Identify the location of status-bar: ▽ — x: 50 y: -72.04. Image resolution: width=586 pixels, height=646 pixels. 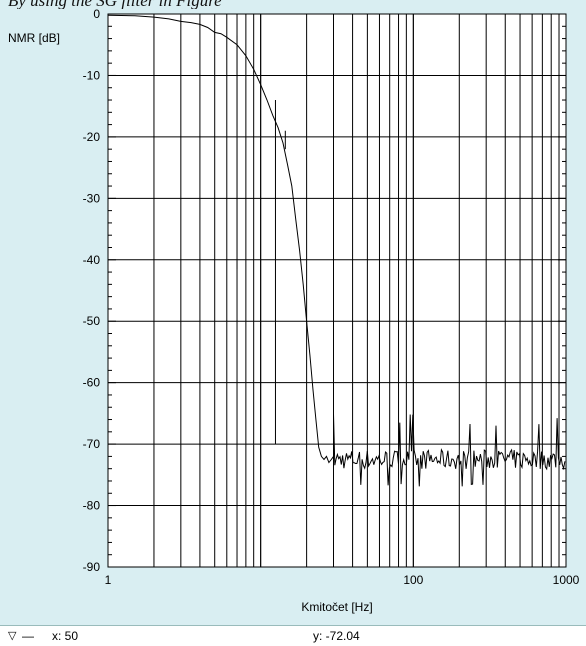
(293, 635).